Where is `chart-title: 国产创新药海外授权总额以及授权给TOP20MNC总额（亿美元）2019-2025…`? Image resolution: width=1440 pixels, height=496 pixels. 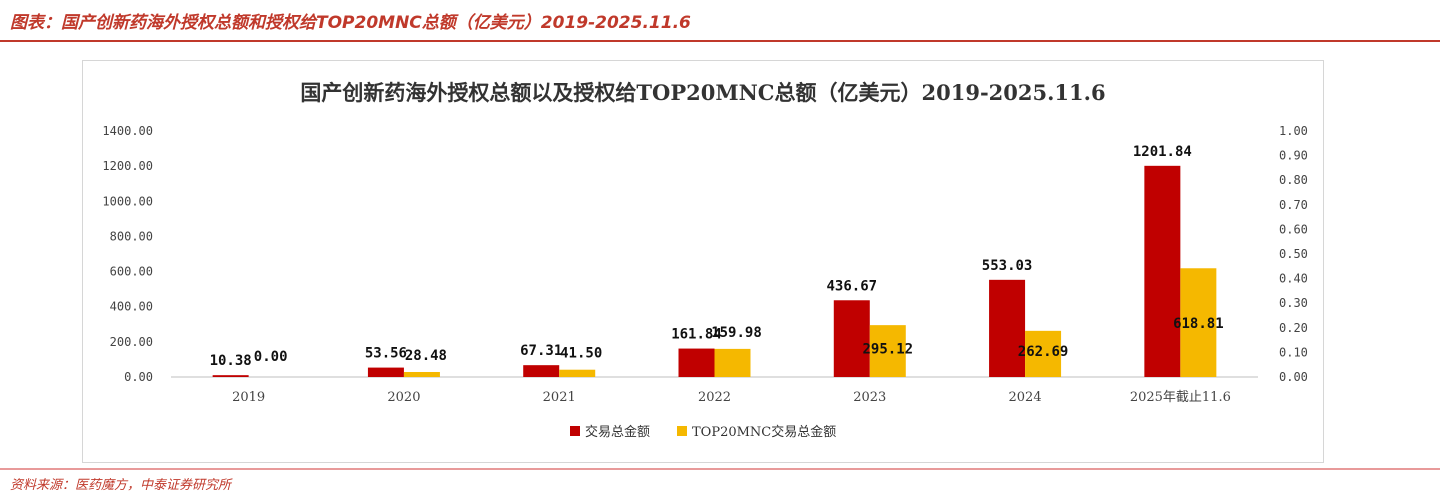 chart-title: 国产创新药海外授权总额以及授权给TOP20MNC总额（亿美元）2019-2025… is located at coordinates (703, 92).